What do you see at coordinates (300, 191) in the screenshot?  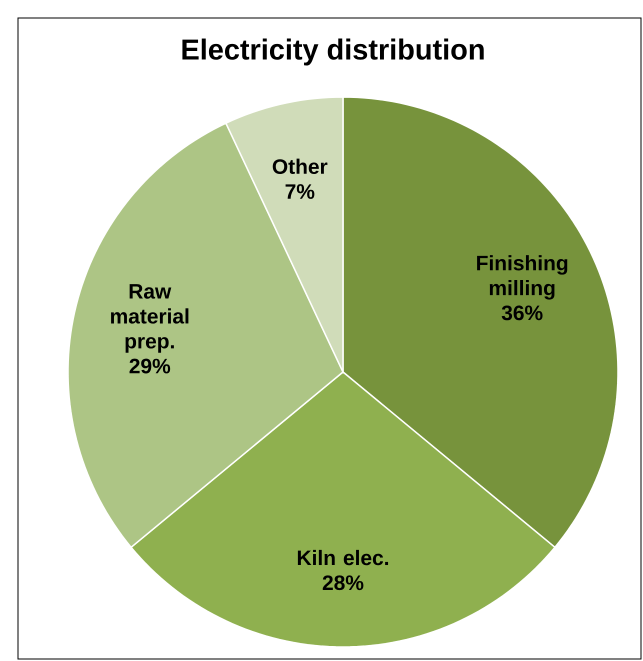 I see `data-label: 7%` at bounding box center [300, 191].